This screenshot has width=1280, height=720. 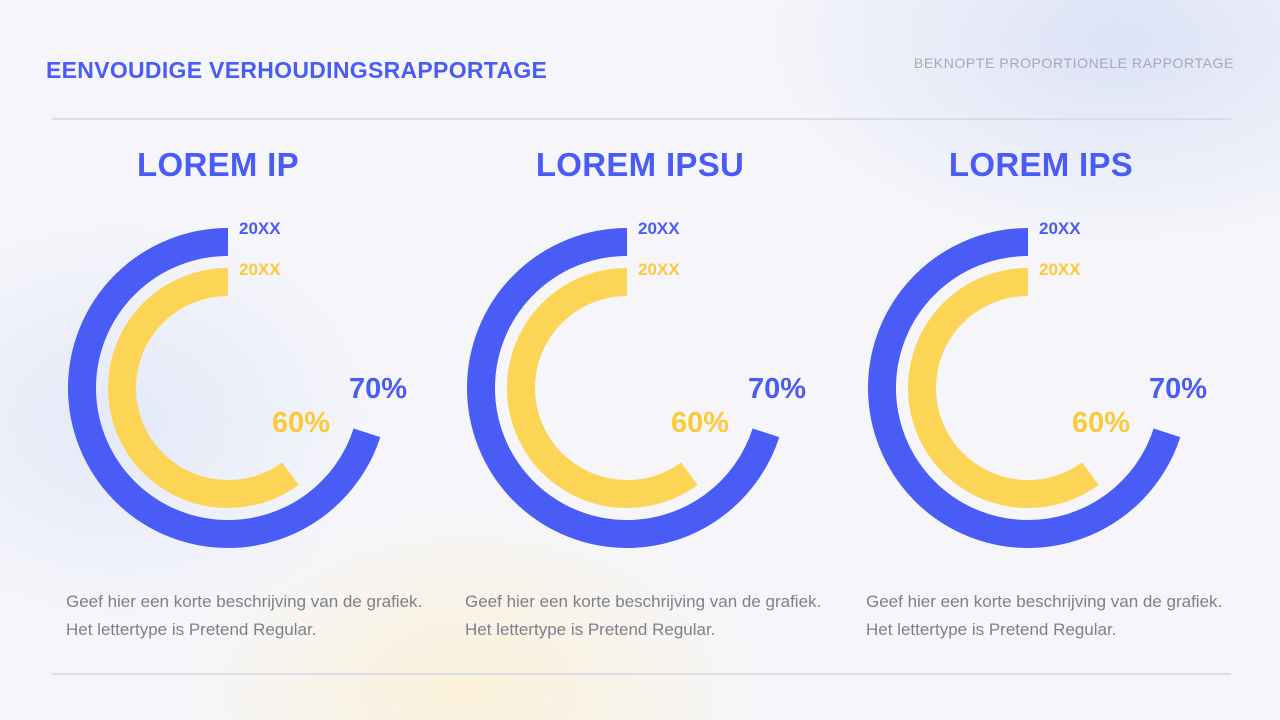 What do you see at coordinates (641, 674) in the screenshot?
I see `bottom-divider` at bounding box center [641, 674].